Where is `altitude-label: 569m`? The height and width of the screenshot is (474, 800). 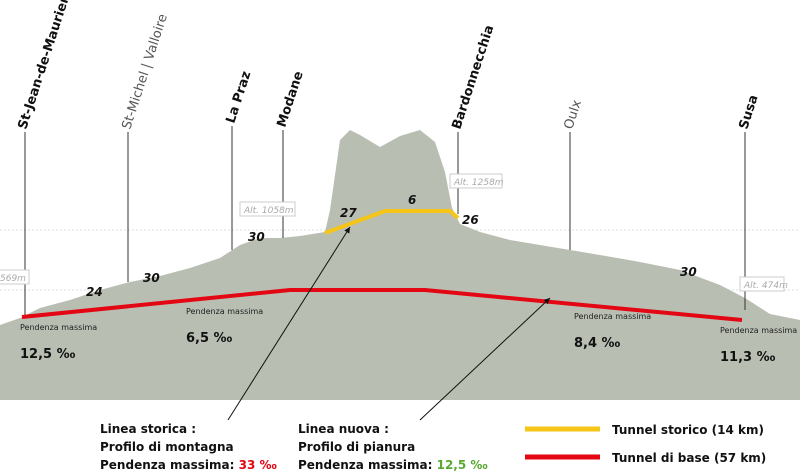 altitude-label: 569m is located at coordinates (13, 279).